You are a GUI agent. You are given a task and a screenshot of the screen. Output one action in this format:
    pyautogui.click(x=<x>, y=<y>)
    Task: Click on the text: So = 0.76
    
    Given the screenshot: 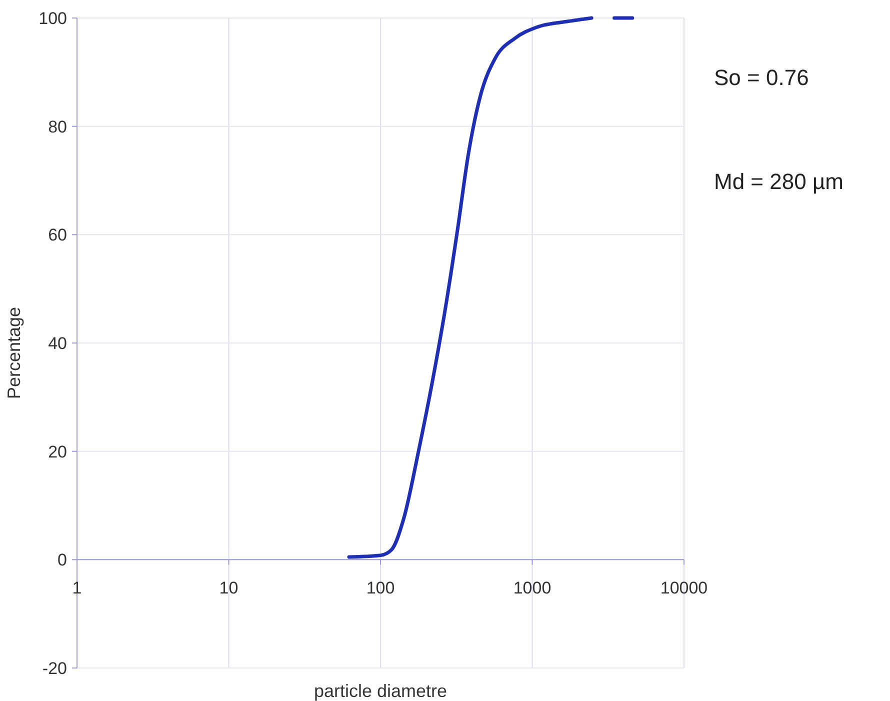 What is the action you would take?
    pyautogui.click(x=761, y=77)
    